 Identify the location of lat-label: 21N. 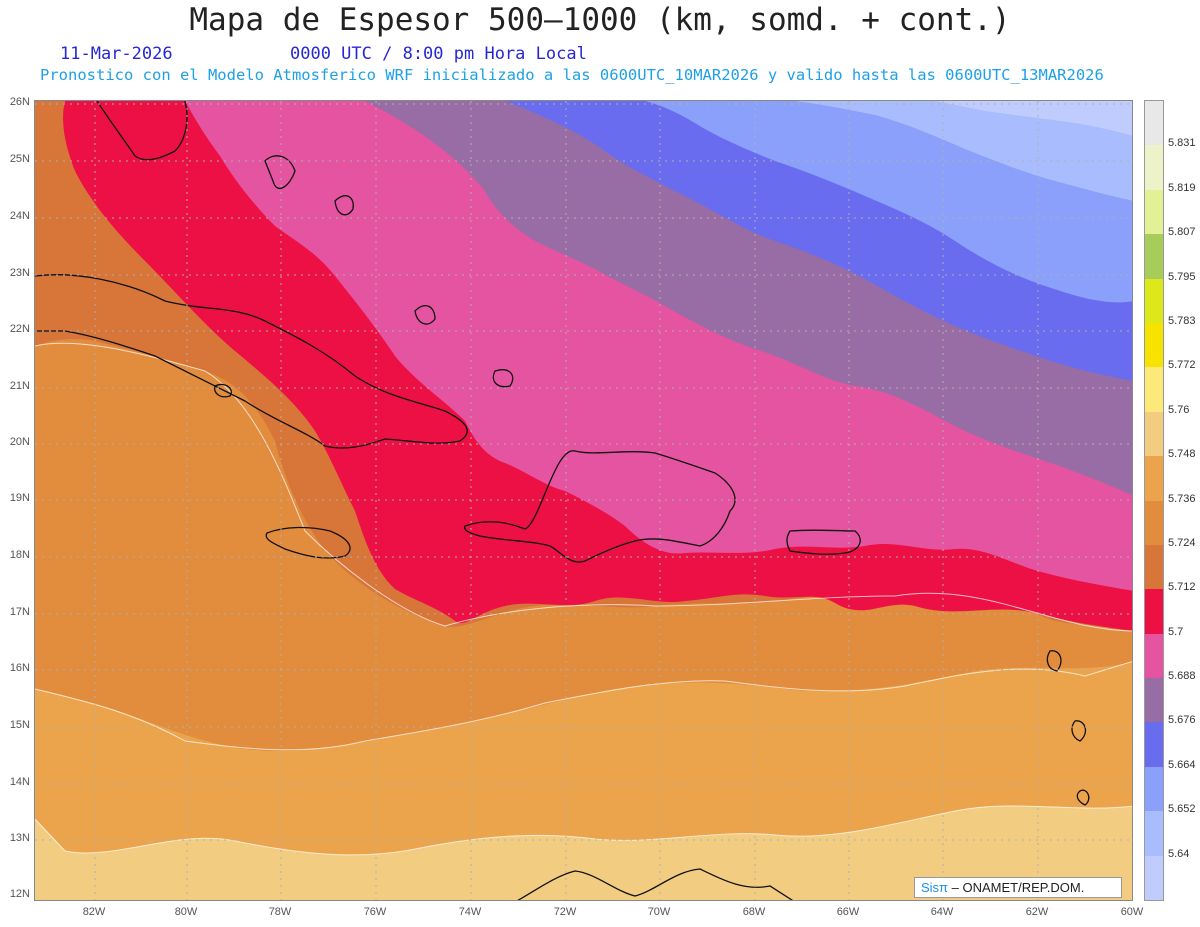
(19, 386).